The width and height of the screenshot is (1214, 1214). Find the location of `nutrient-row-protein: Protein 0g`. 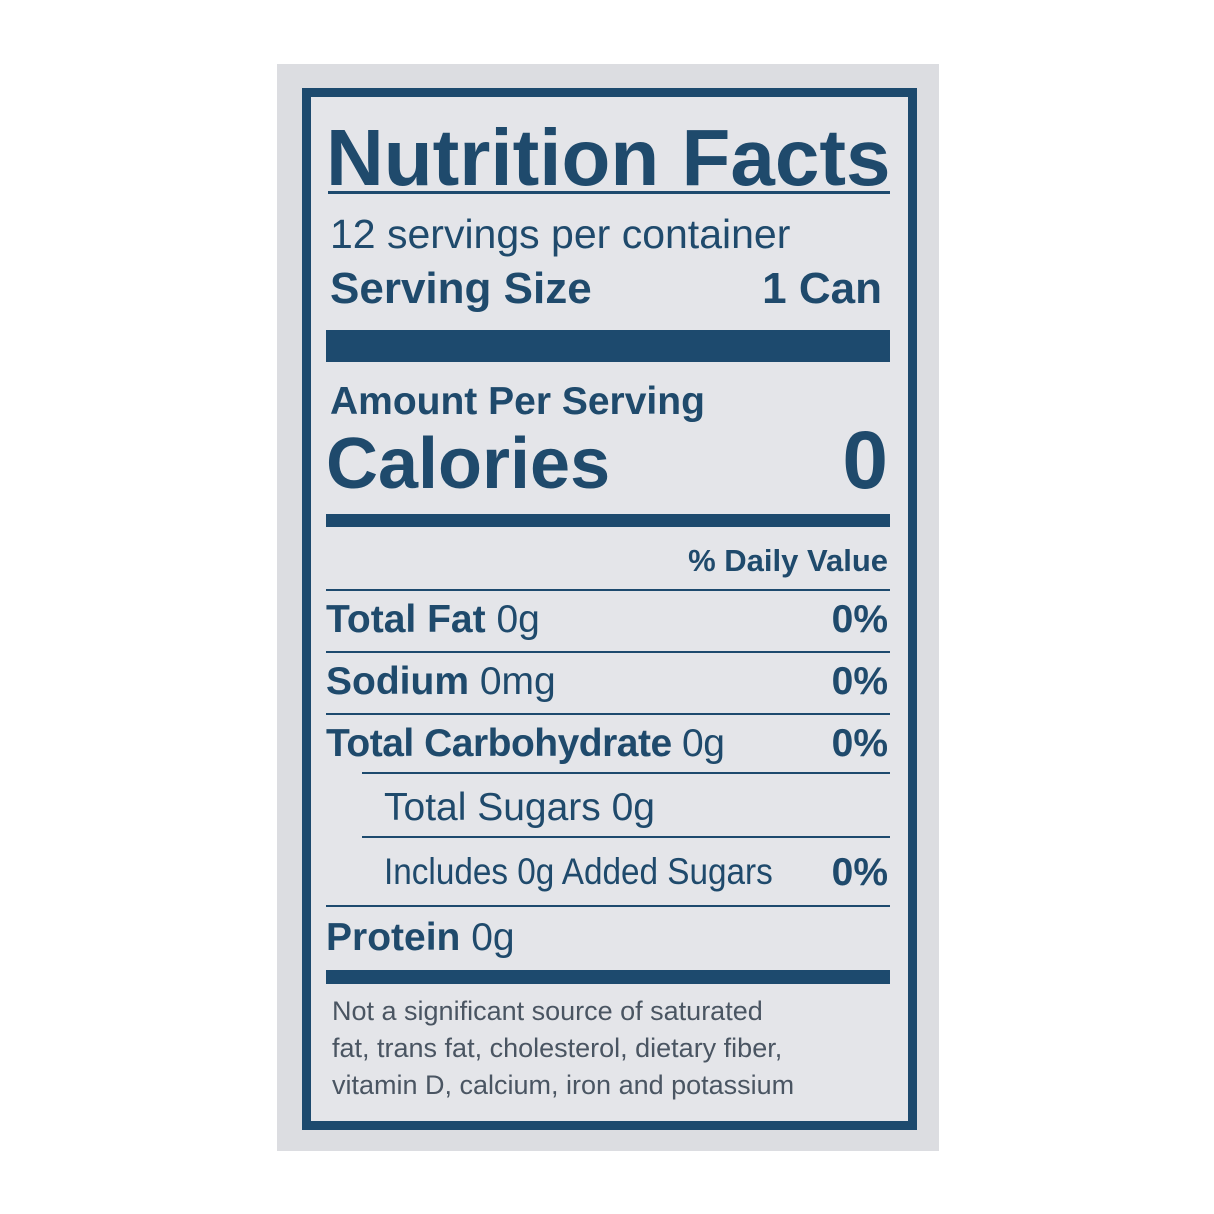

nutrient-row-protein: Protein 0g is located at coordinates (420, 937).